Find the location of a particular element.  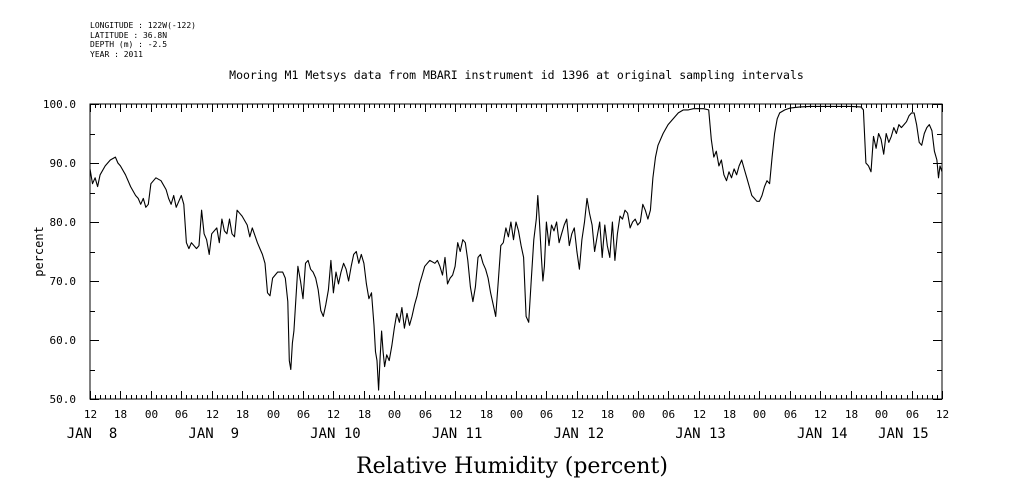

x-axis-title: Relative Humidity (percent) is located at coordinates (512, 466).